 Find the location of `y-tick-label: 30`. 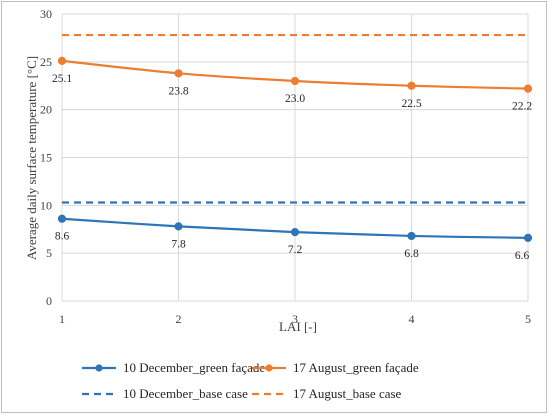

y-tick-label: 30 is located at coordinates (46, 14).